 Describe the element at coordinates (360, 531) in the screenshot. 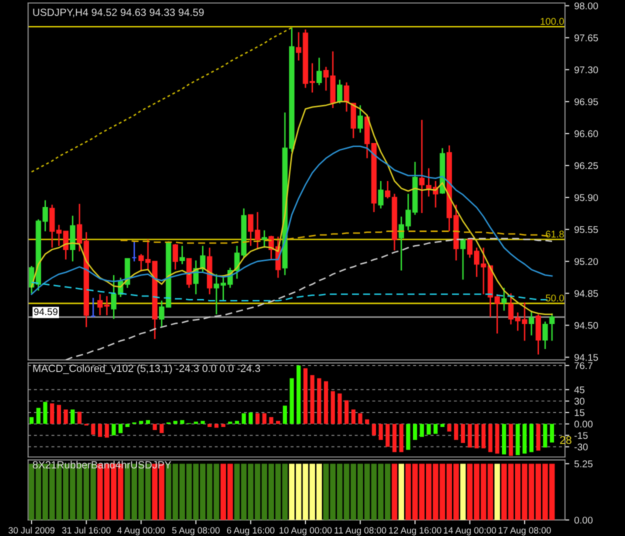

I see `x-tick-label: 11 Aug 08:00` at that location.